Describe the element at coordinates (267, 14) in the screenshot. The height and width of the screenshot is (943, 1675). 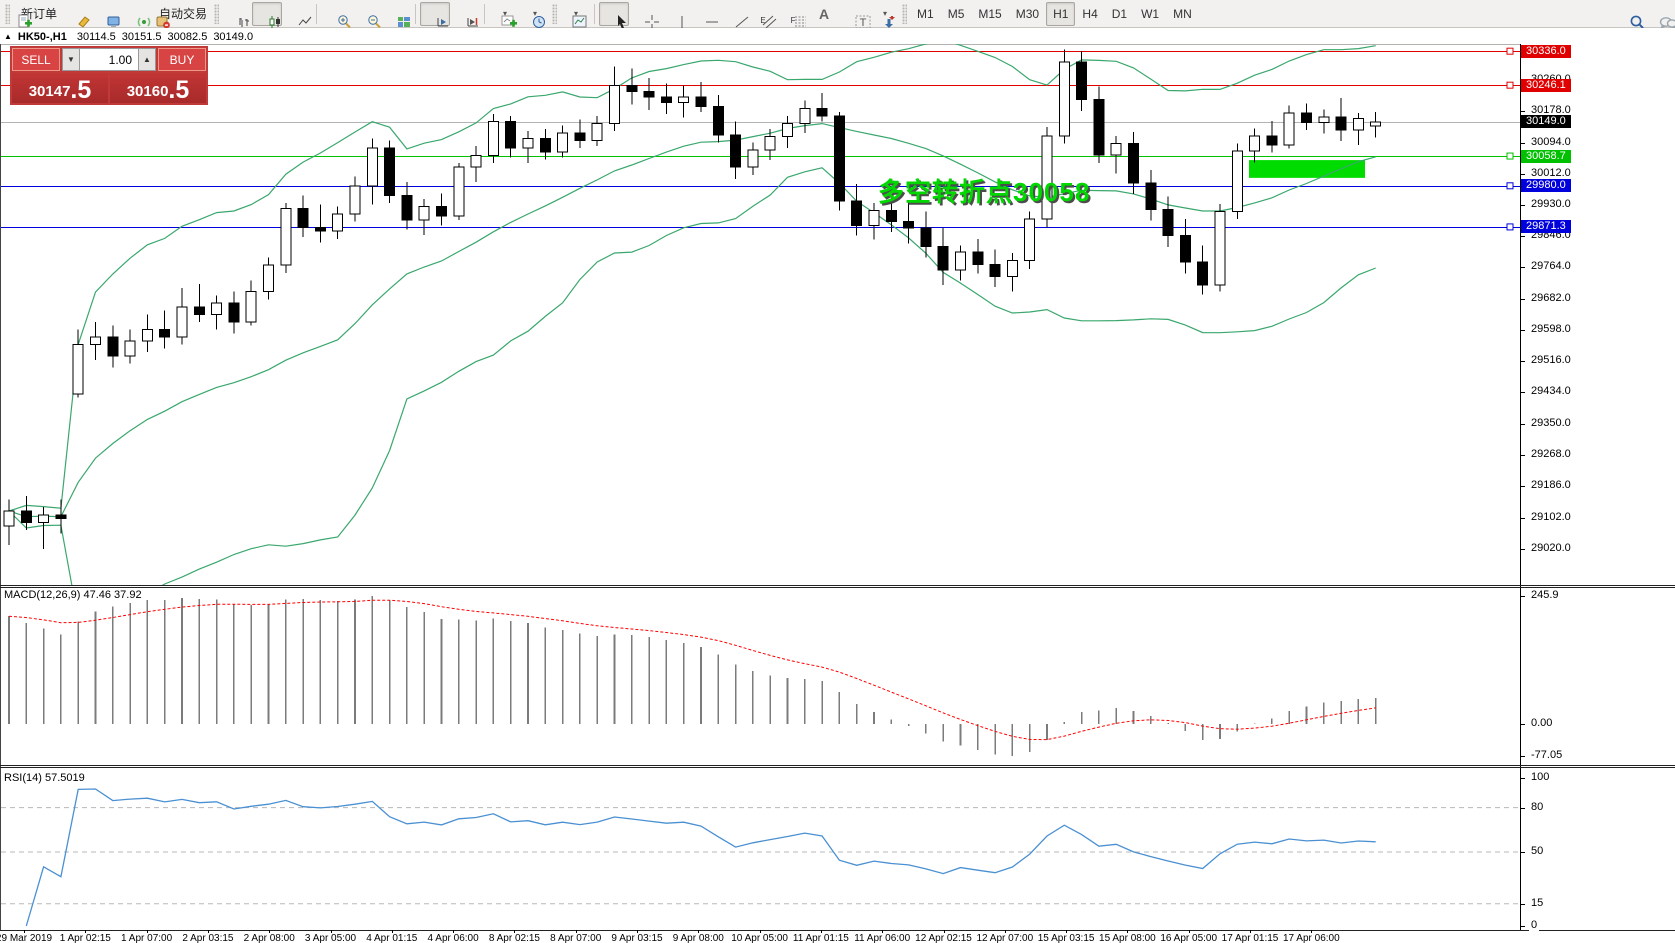
I see `candlestick-chart-button` at that location.